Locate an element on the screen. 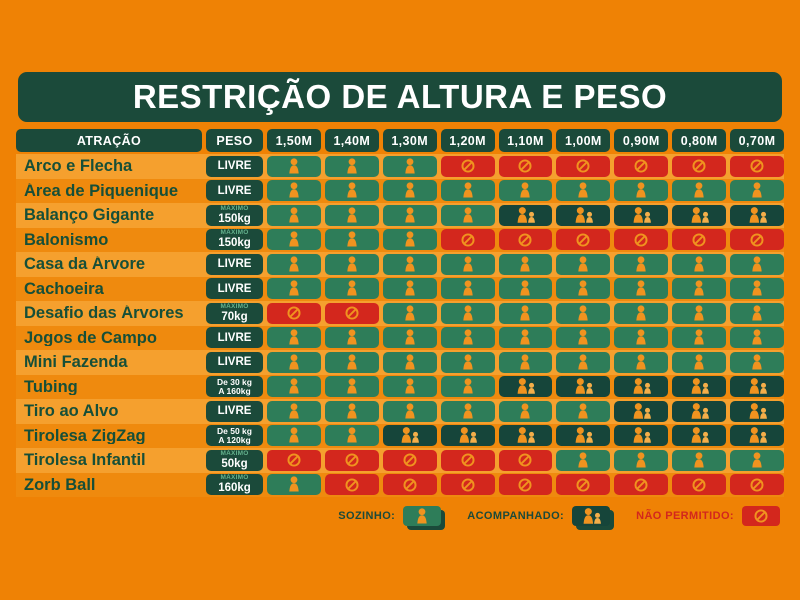 This screenshot has height=600, width=800. attraction-name: Jogos de Campo is located at coordinates (90, 337).